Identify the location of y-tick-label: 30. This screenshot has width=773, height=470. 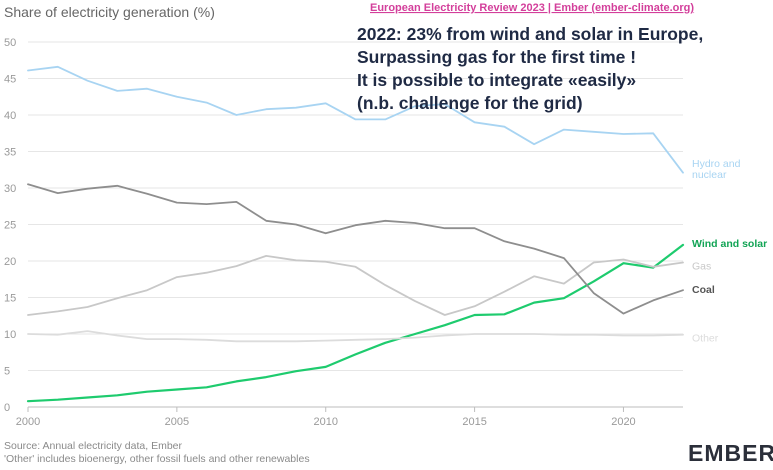
(10, 189).